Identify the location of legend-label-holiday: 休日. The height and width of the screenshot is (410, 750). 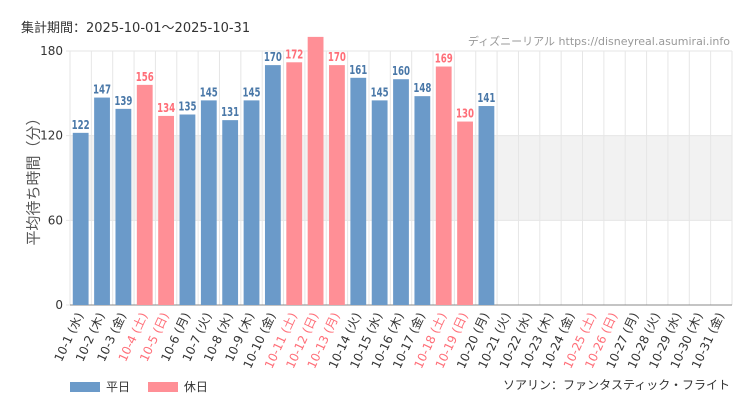
(195, 387).